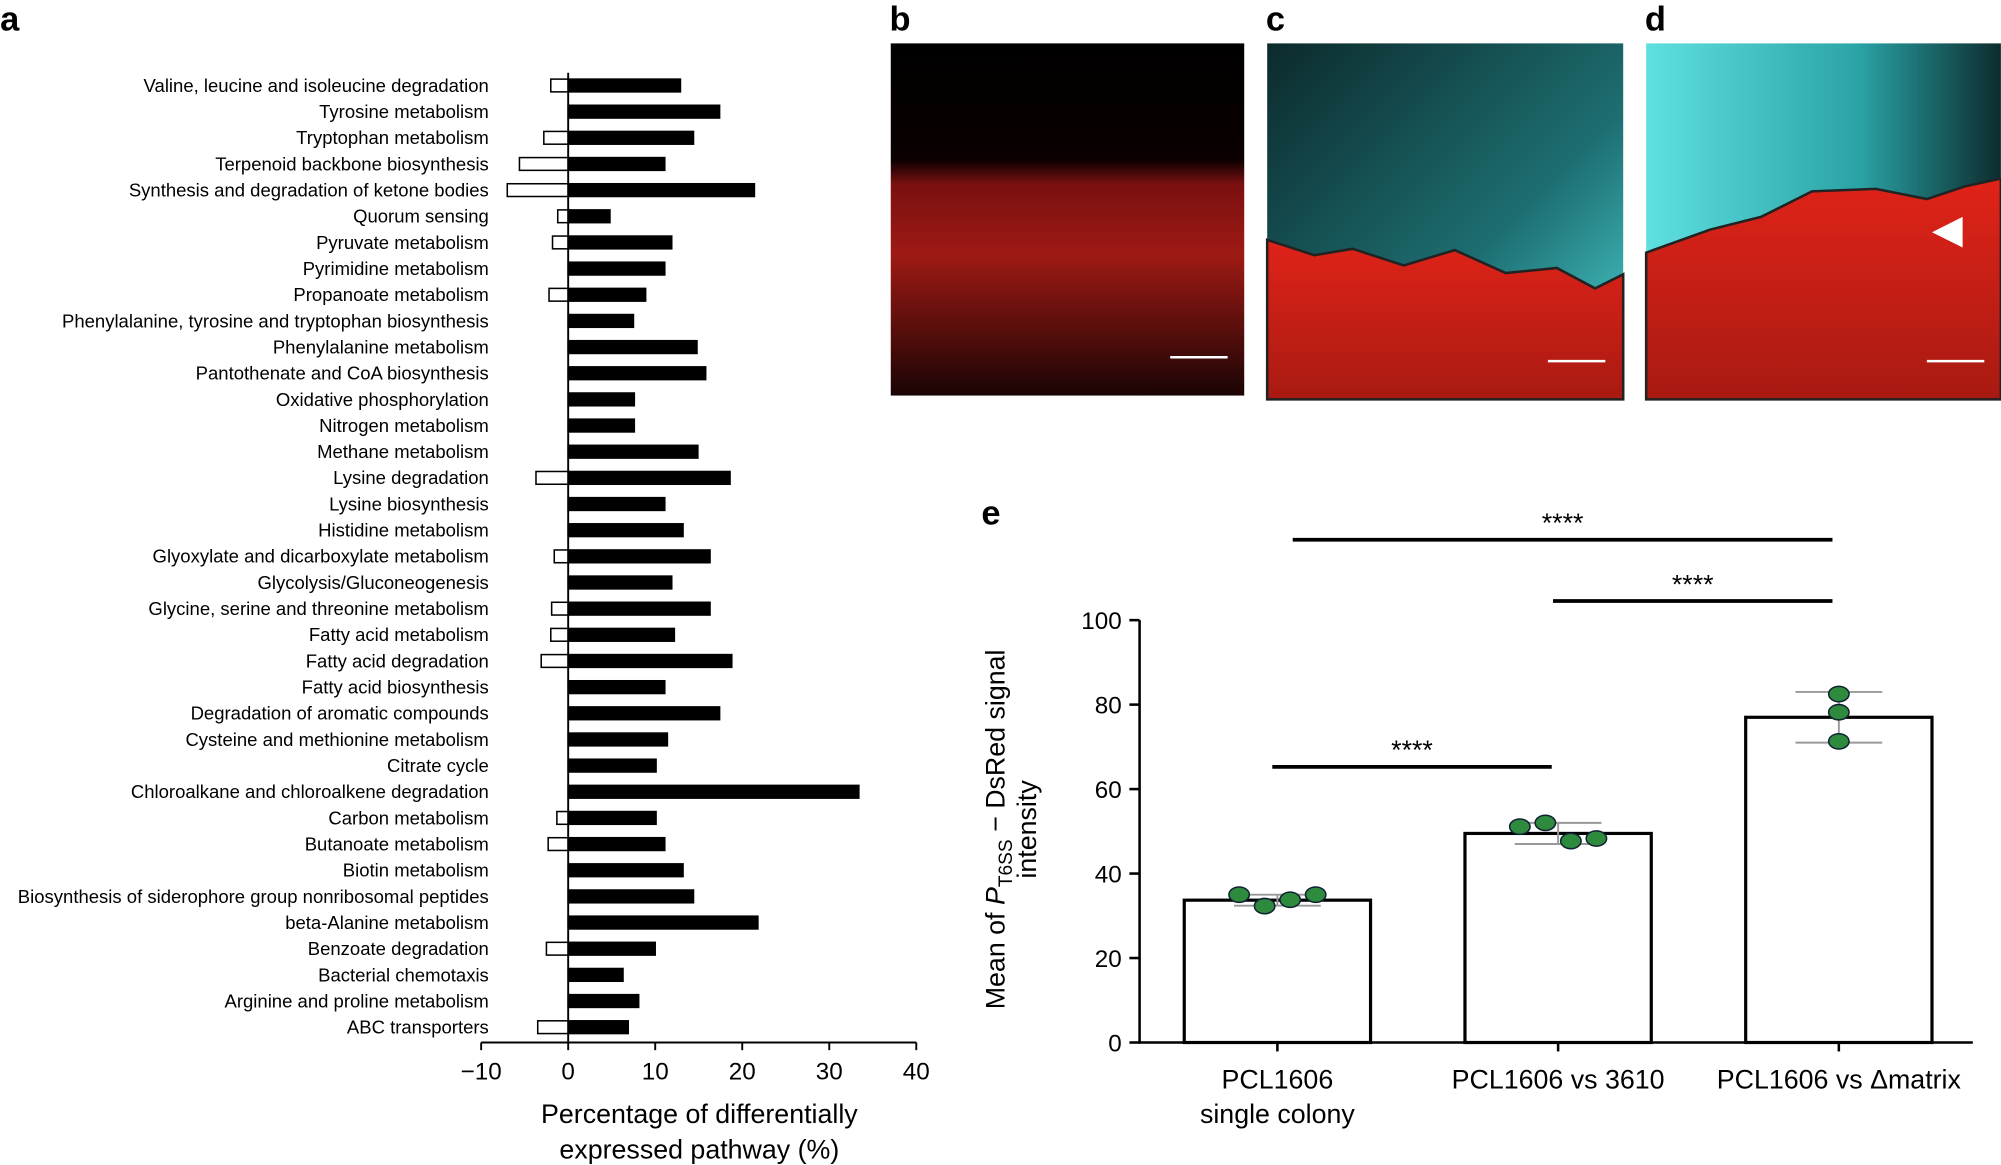  What do you see at coordinates (411, 477) in the screenshot?
I see `category-label: Lysine degradation` at bounding box center [411, 477].